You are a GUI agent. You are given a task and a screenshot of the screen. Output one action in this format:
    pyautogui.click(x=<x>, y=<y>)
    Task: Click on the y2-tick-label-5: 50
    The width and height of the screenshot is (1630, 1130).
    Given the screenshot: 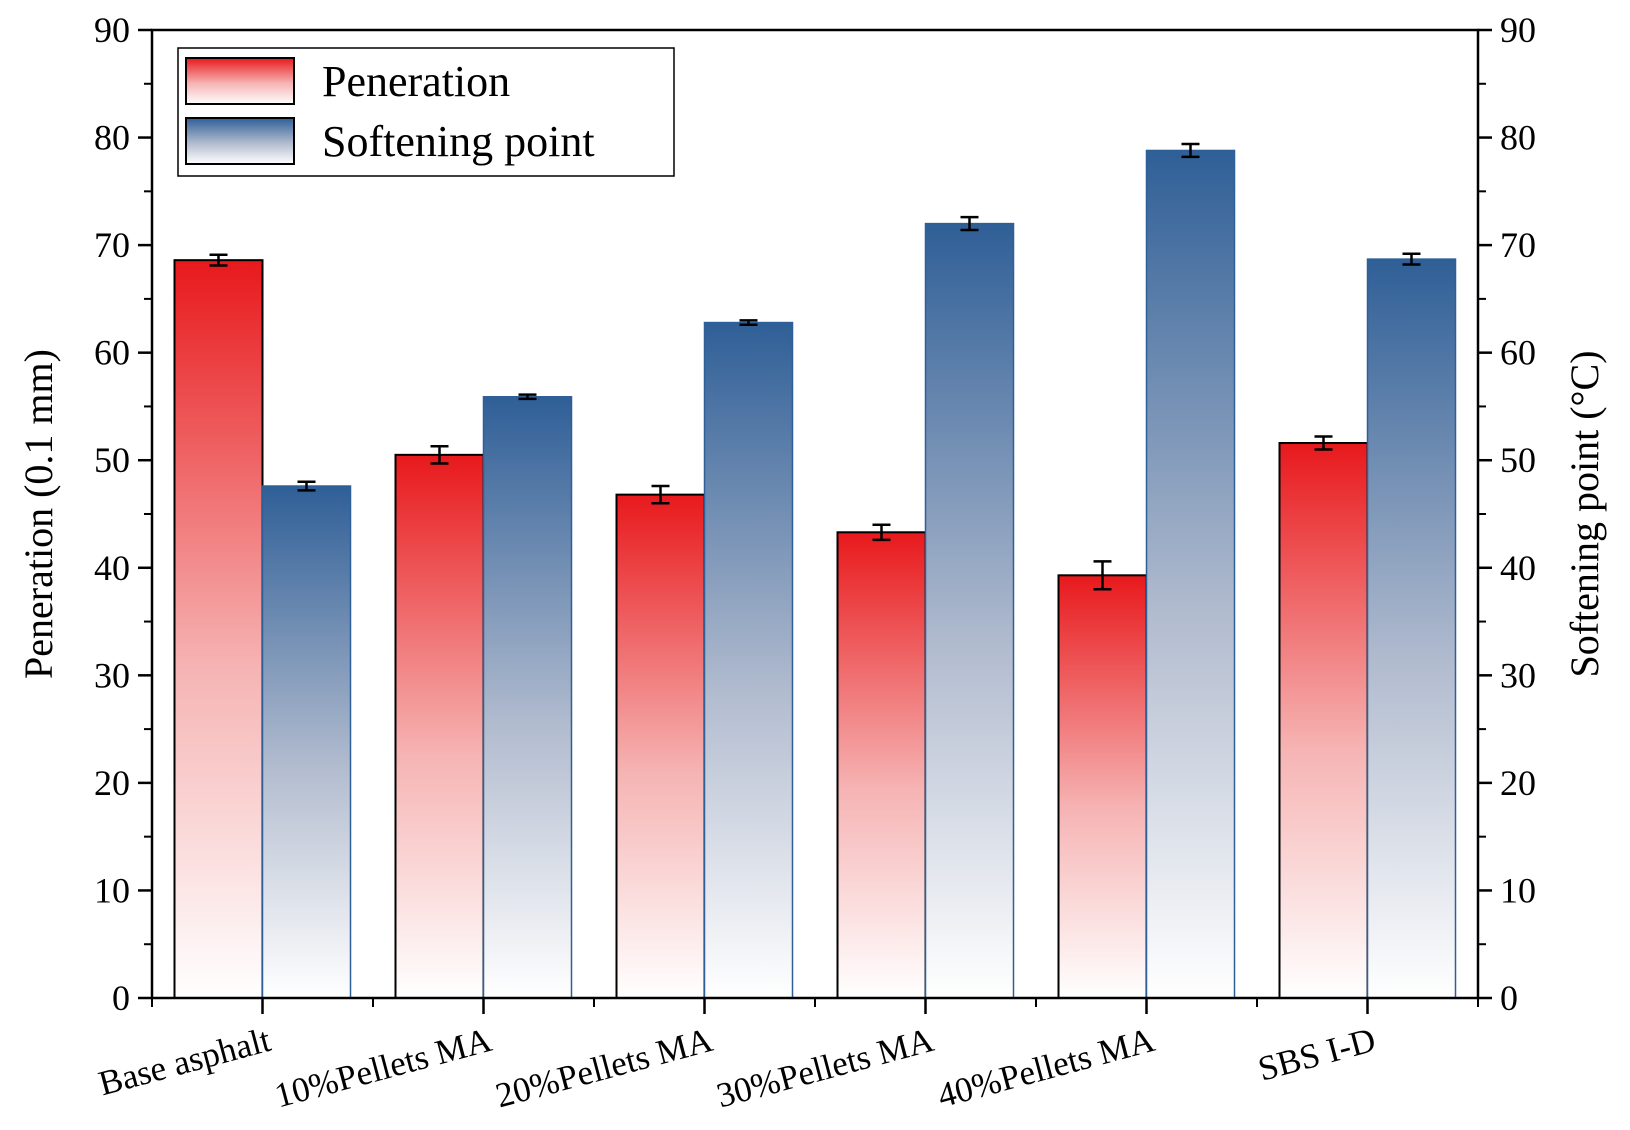 What is the action you would take?
    pyautogui.click(x=1518, y=460)
    